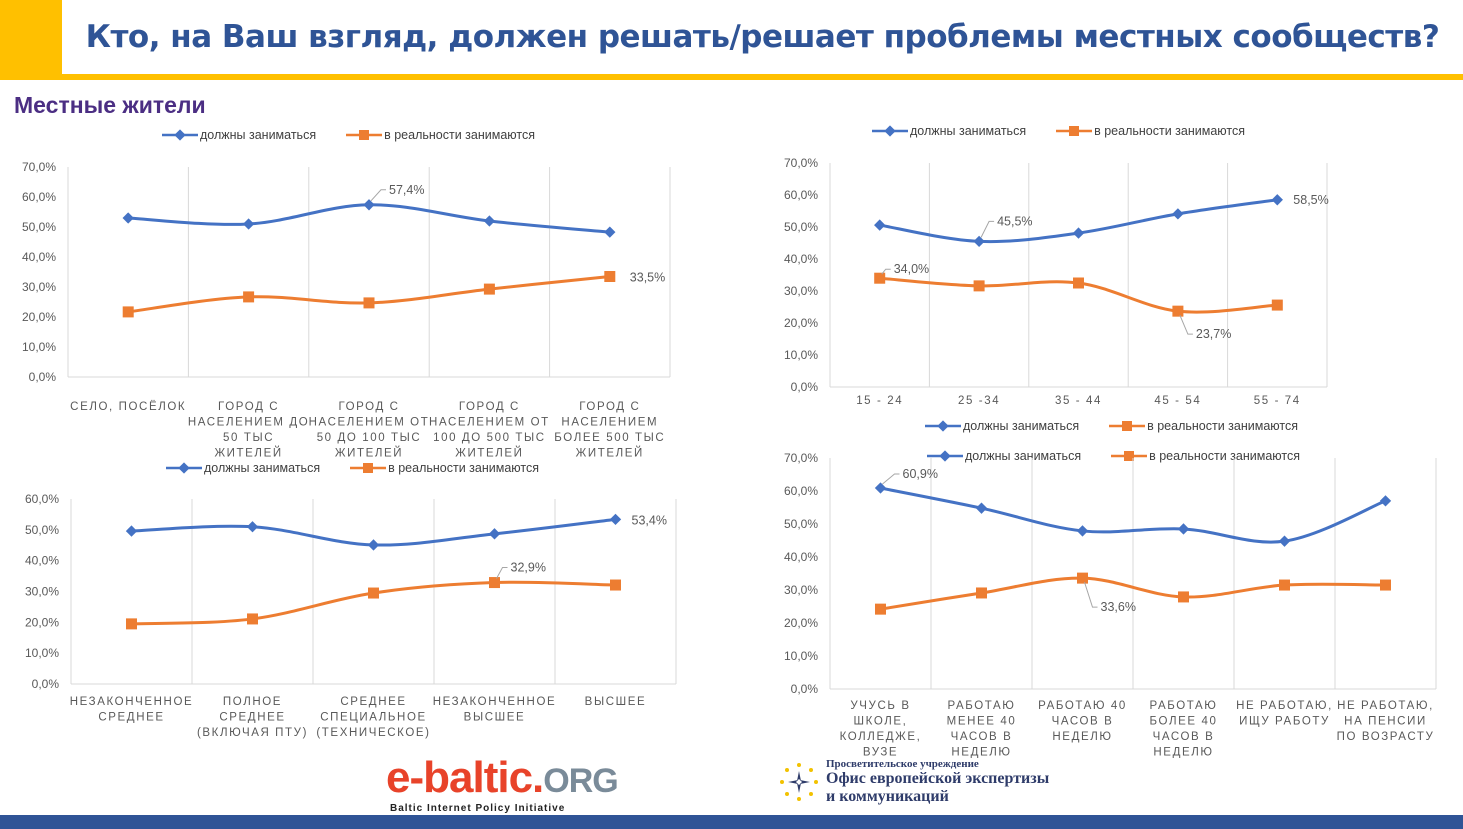  I want to click on x-tick-label-line: ШКОЛЕ,, so click(881, 722).